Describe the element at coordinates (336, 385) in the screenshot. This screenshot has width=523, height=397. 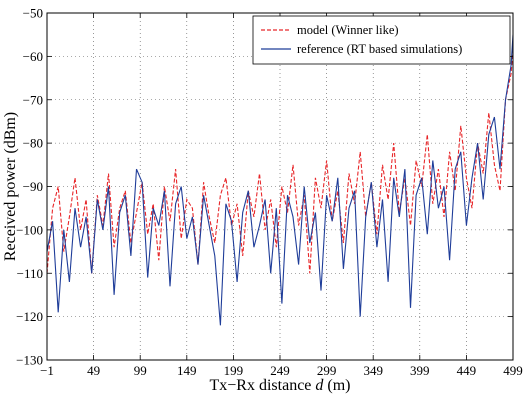
I see `x-axis-label-suffix: (m)` at that location.